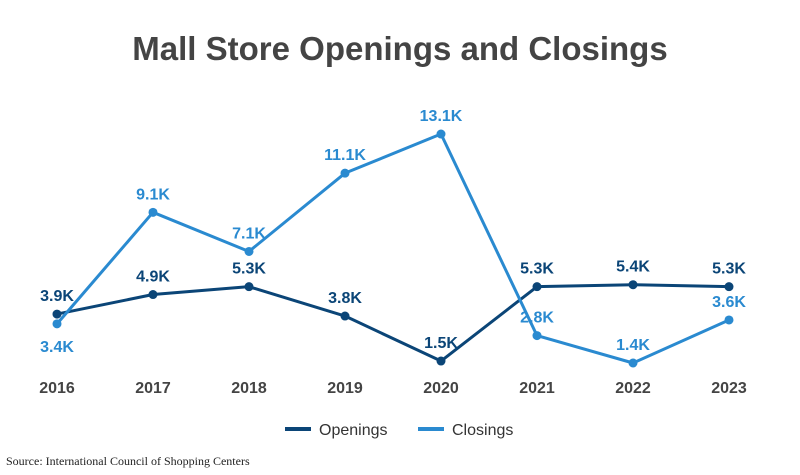 The width and height of the screenshot is (800, 475). What do you see at coordinates (537, 318) in the screenshot?
I see `data-label: 2.8K` at bounding box center [537, 318].